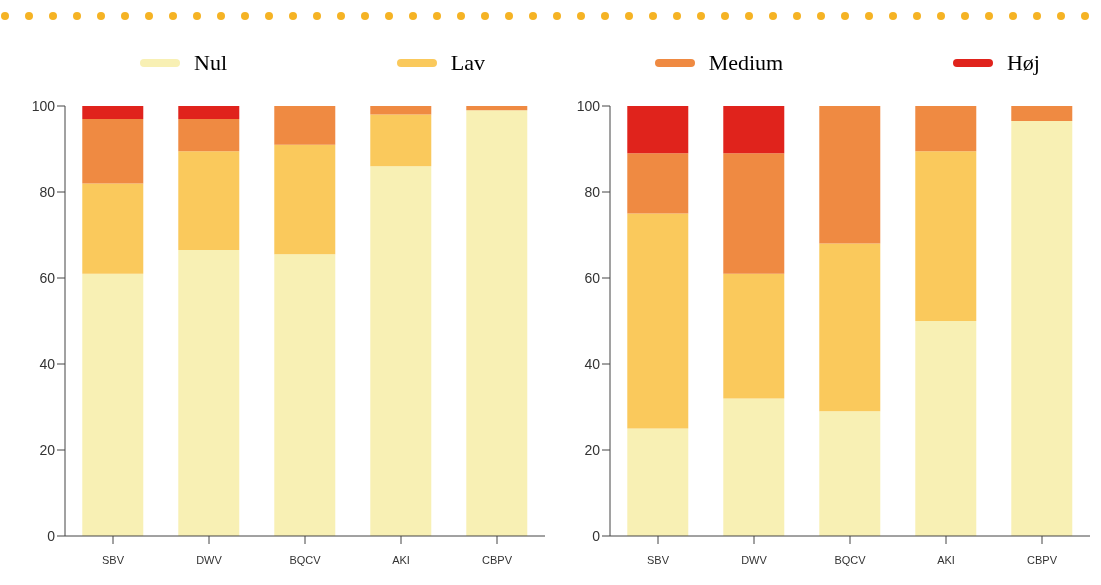 The height and width of the screenshot is (585, 1101). I want to click on legend-label: Medium, so click(746, 63).